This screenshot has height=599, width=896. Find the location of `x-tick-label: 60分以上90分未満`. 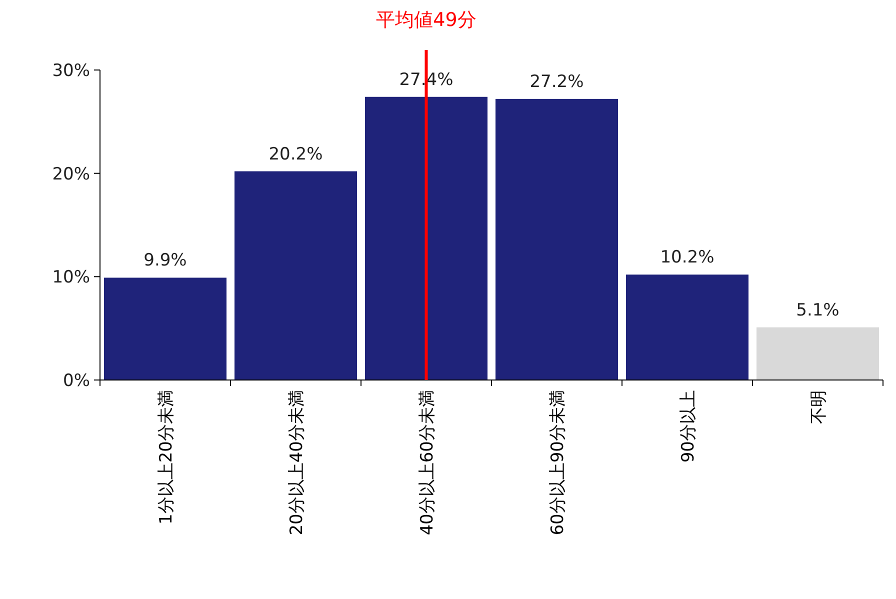

x-tick-label: 60分以上90分未満 is located at coordinates (558, 463).